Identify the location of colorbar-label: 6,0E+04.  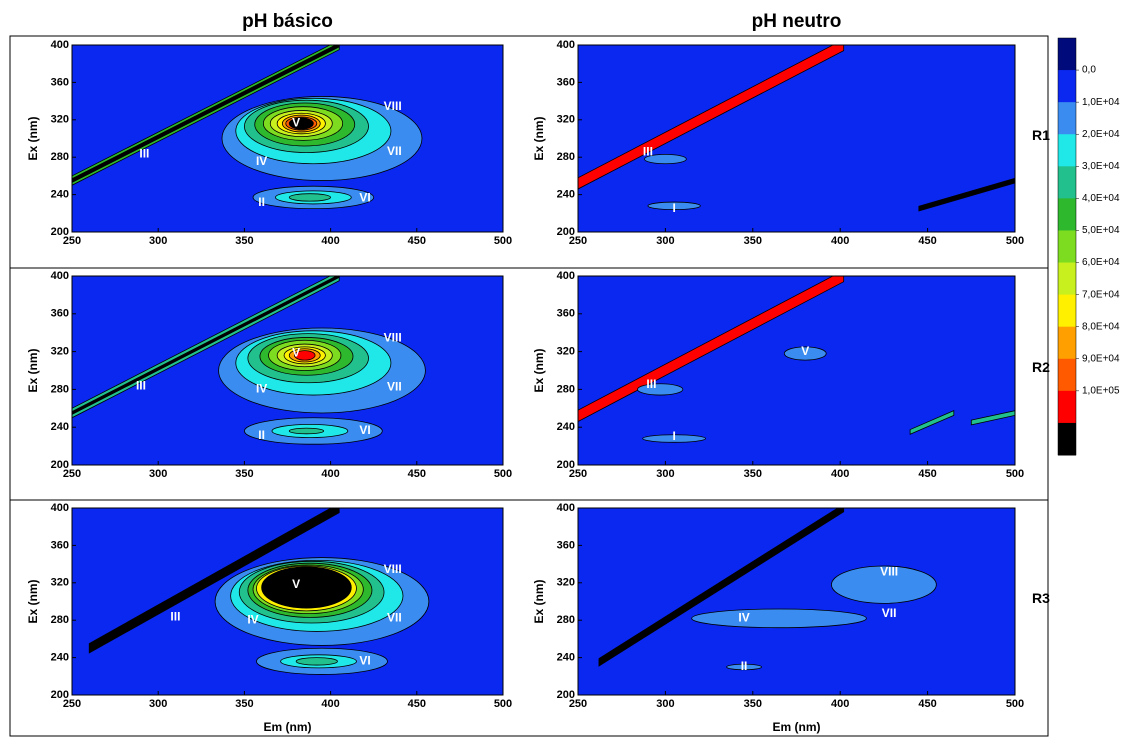
(1101, 262).